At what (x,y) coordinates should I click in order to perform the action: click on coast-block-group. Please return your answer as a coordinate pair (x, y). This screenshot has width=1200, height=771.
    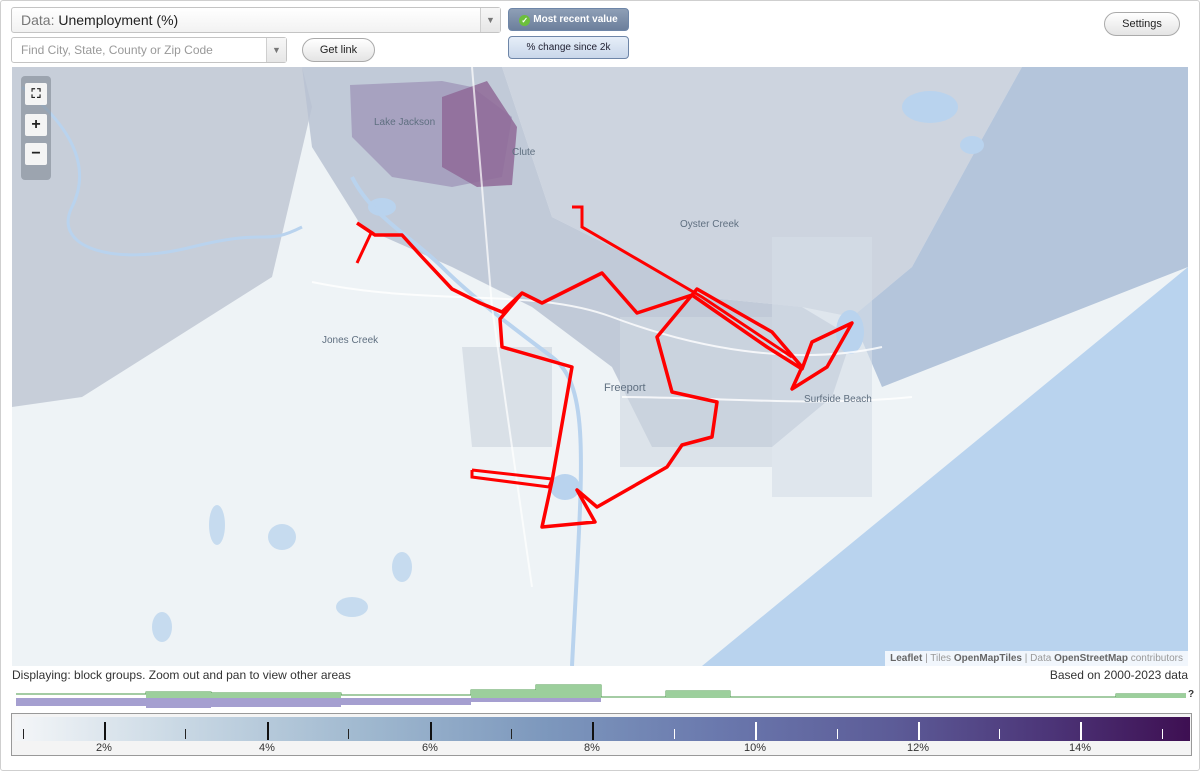
    Looking at the image, I should click on (1020, 227).